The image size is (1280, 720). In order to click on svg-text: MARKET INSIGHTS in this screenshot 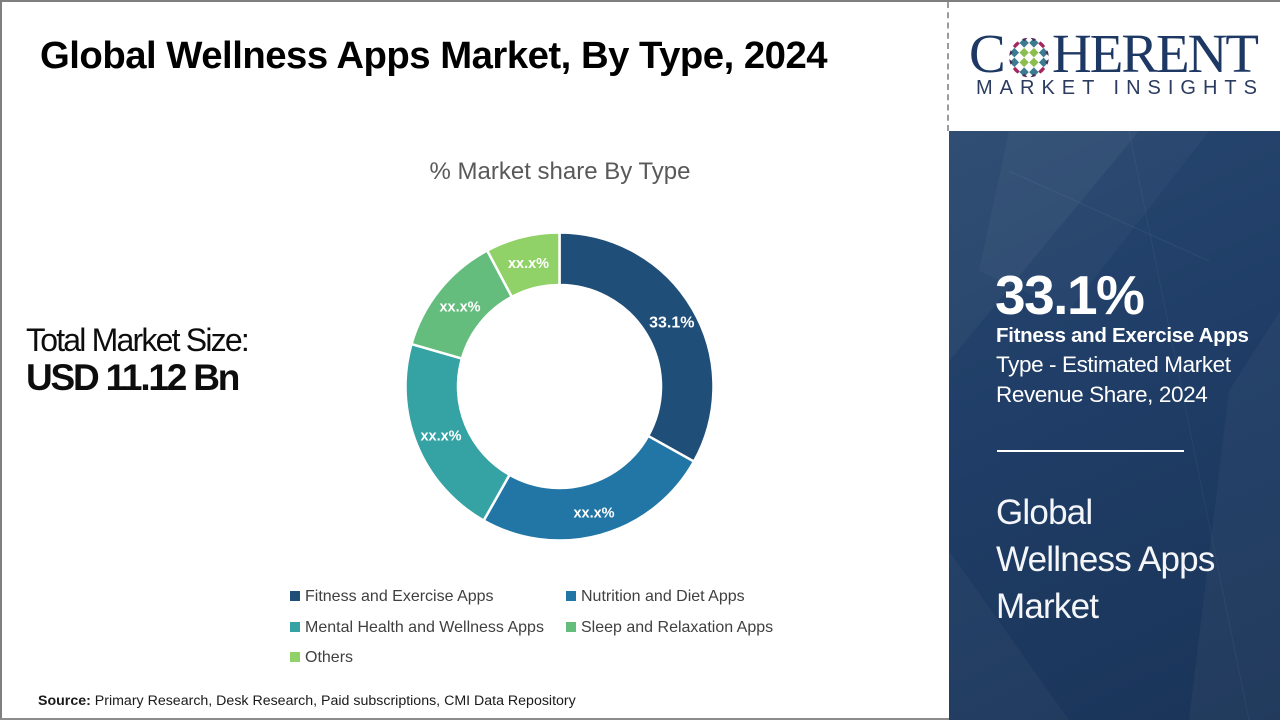, I will do `click(1120, 88)`.